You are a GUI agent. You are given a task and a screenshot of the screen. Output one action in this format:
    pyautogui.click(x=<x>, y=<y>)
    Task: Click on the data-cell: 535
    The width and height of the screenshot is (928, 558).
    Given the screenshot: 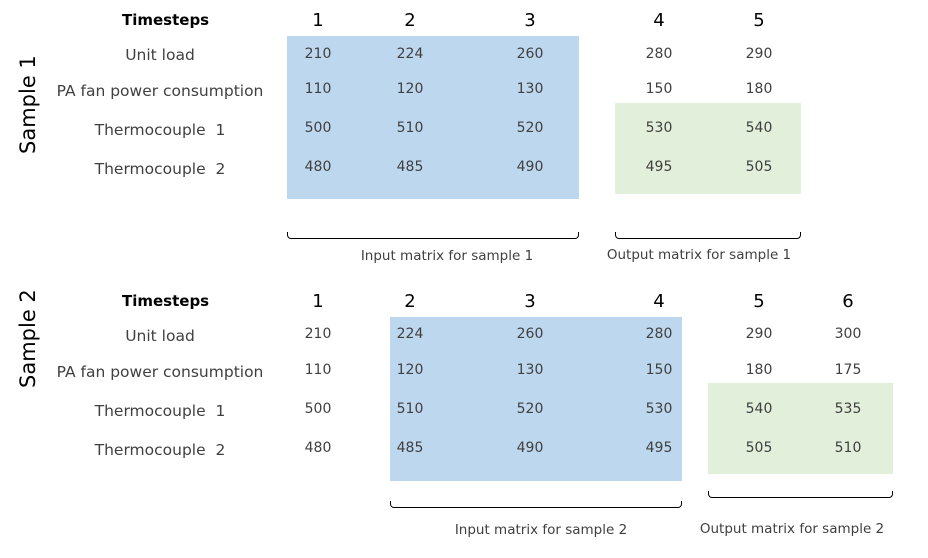 What is the action you would take?
    pyautogui.click(x=848, y=409)
    